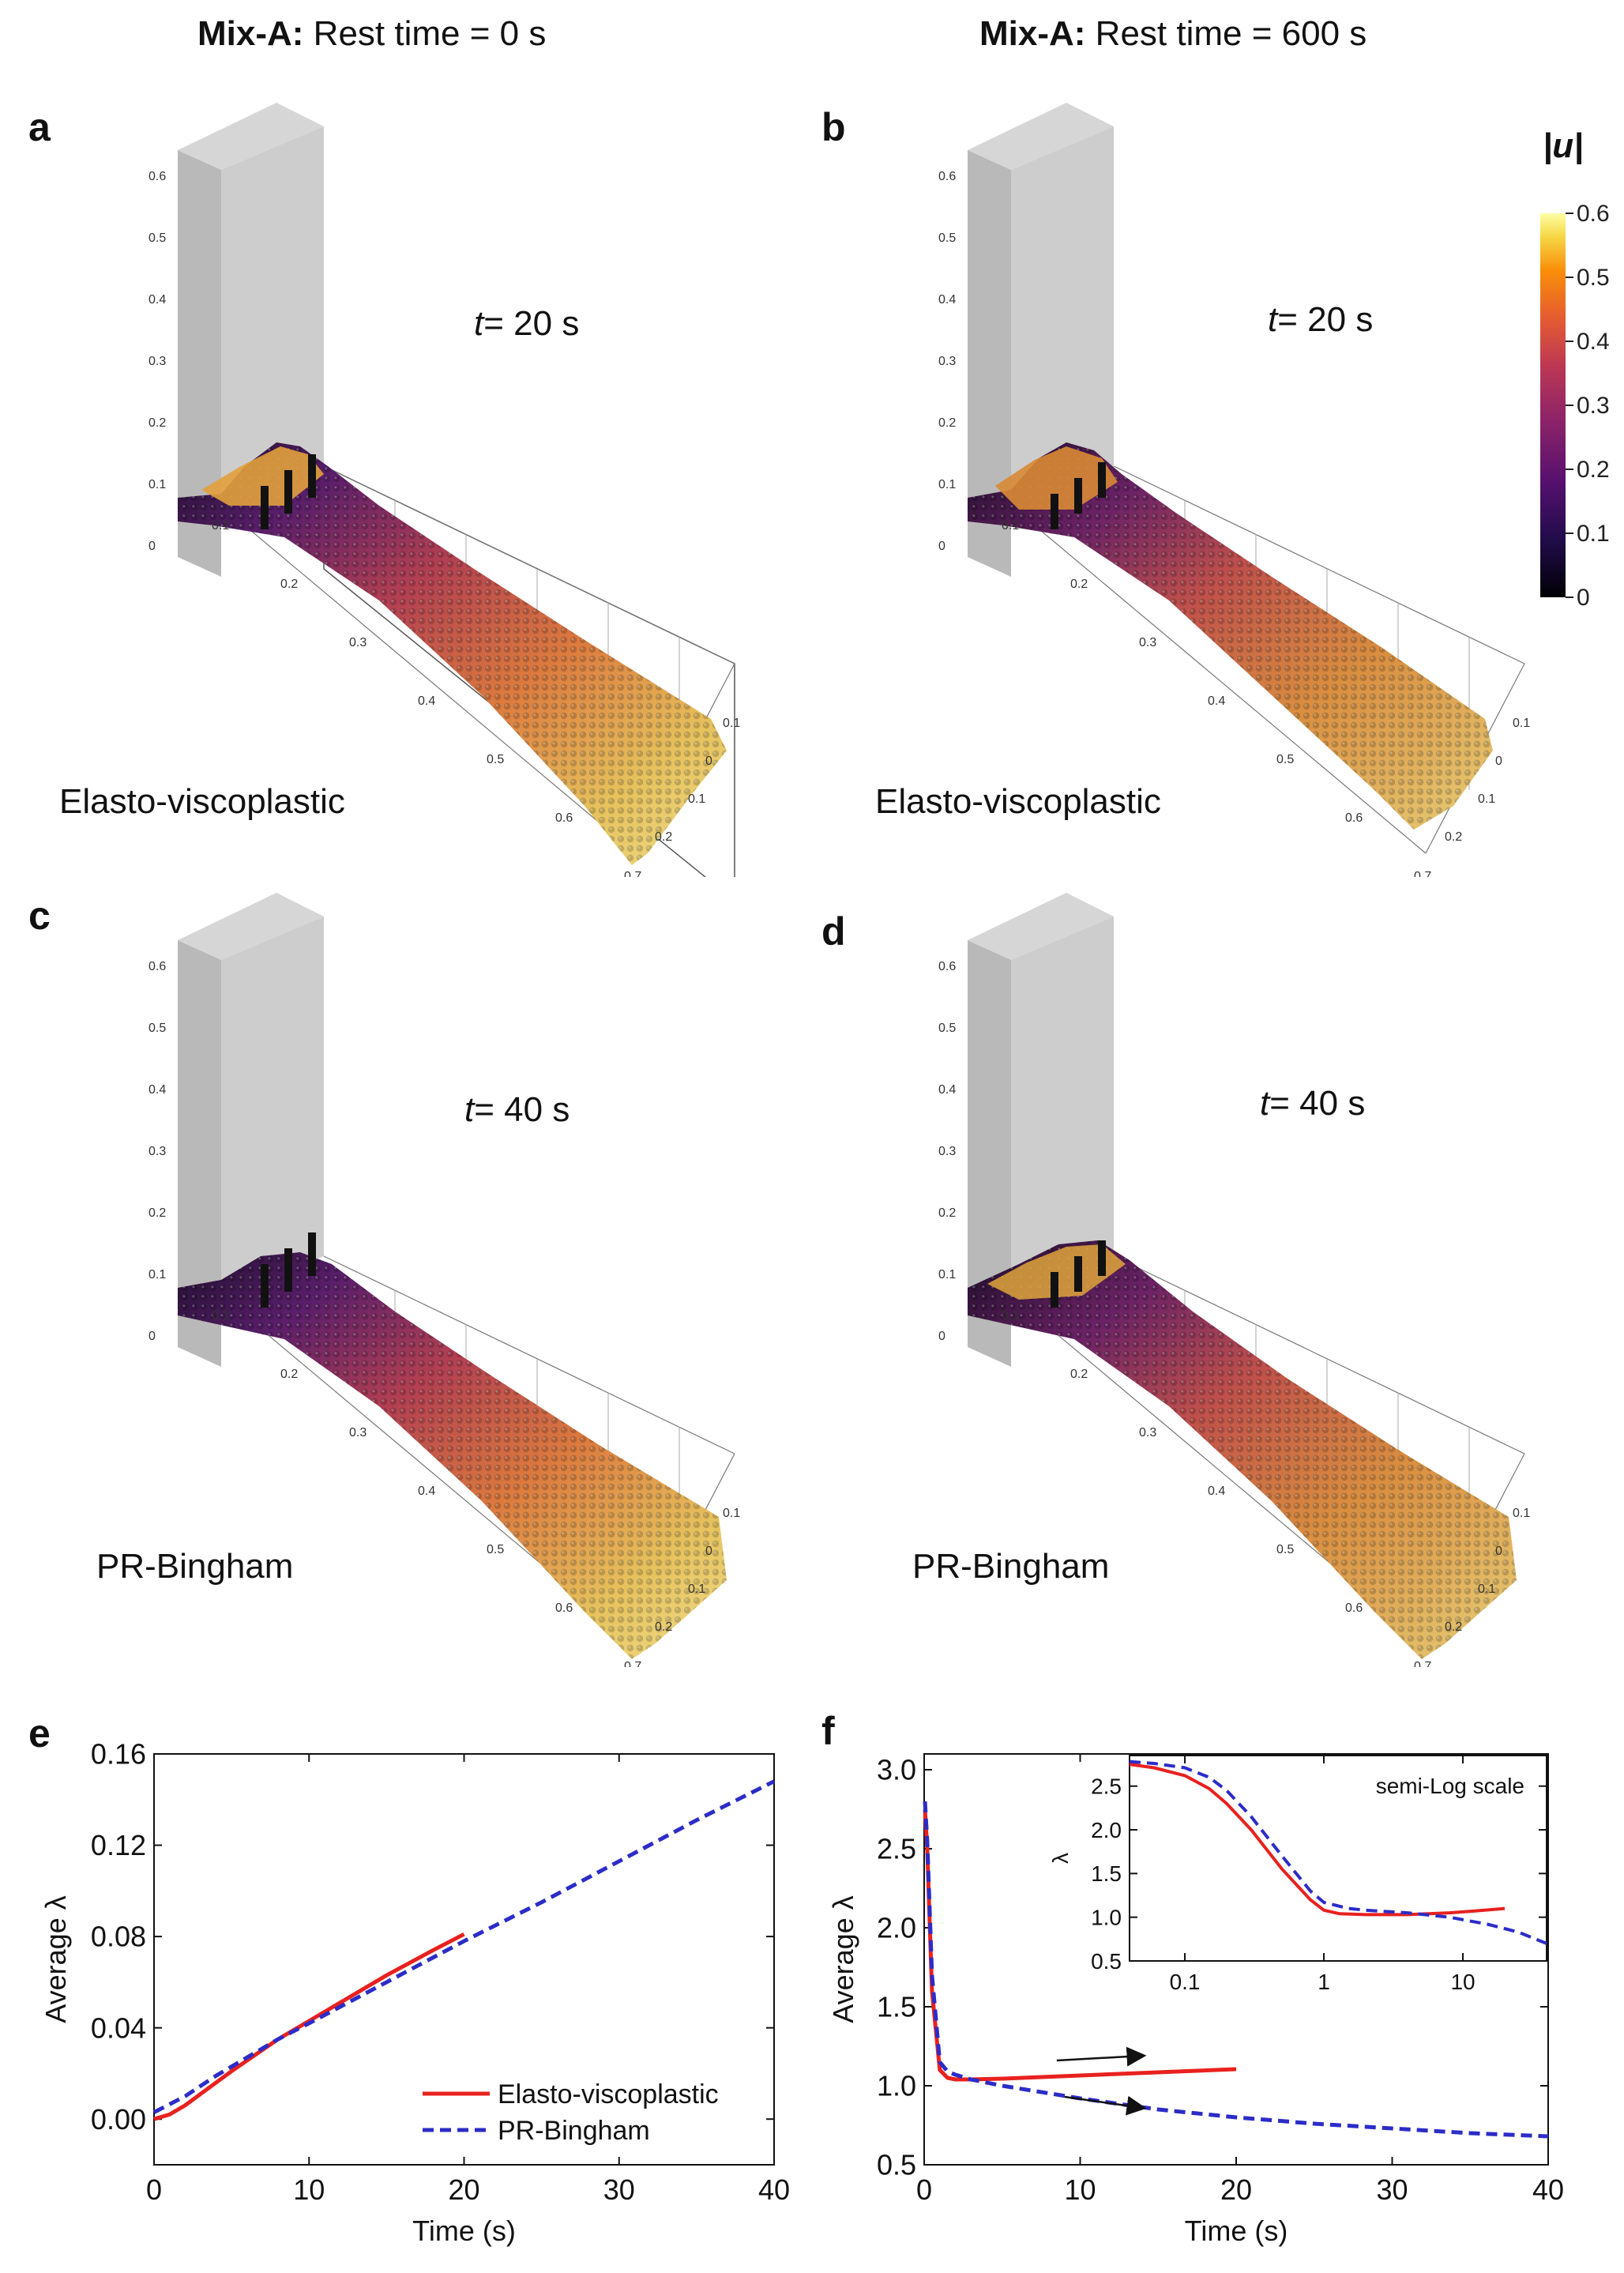 Image resolution: width=1624 pixels, height=2273 pixels. I want to click on vertical-tick-a-2: 0.4, so click(157, 300).